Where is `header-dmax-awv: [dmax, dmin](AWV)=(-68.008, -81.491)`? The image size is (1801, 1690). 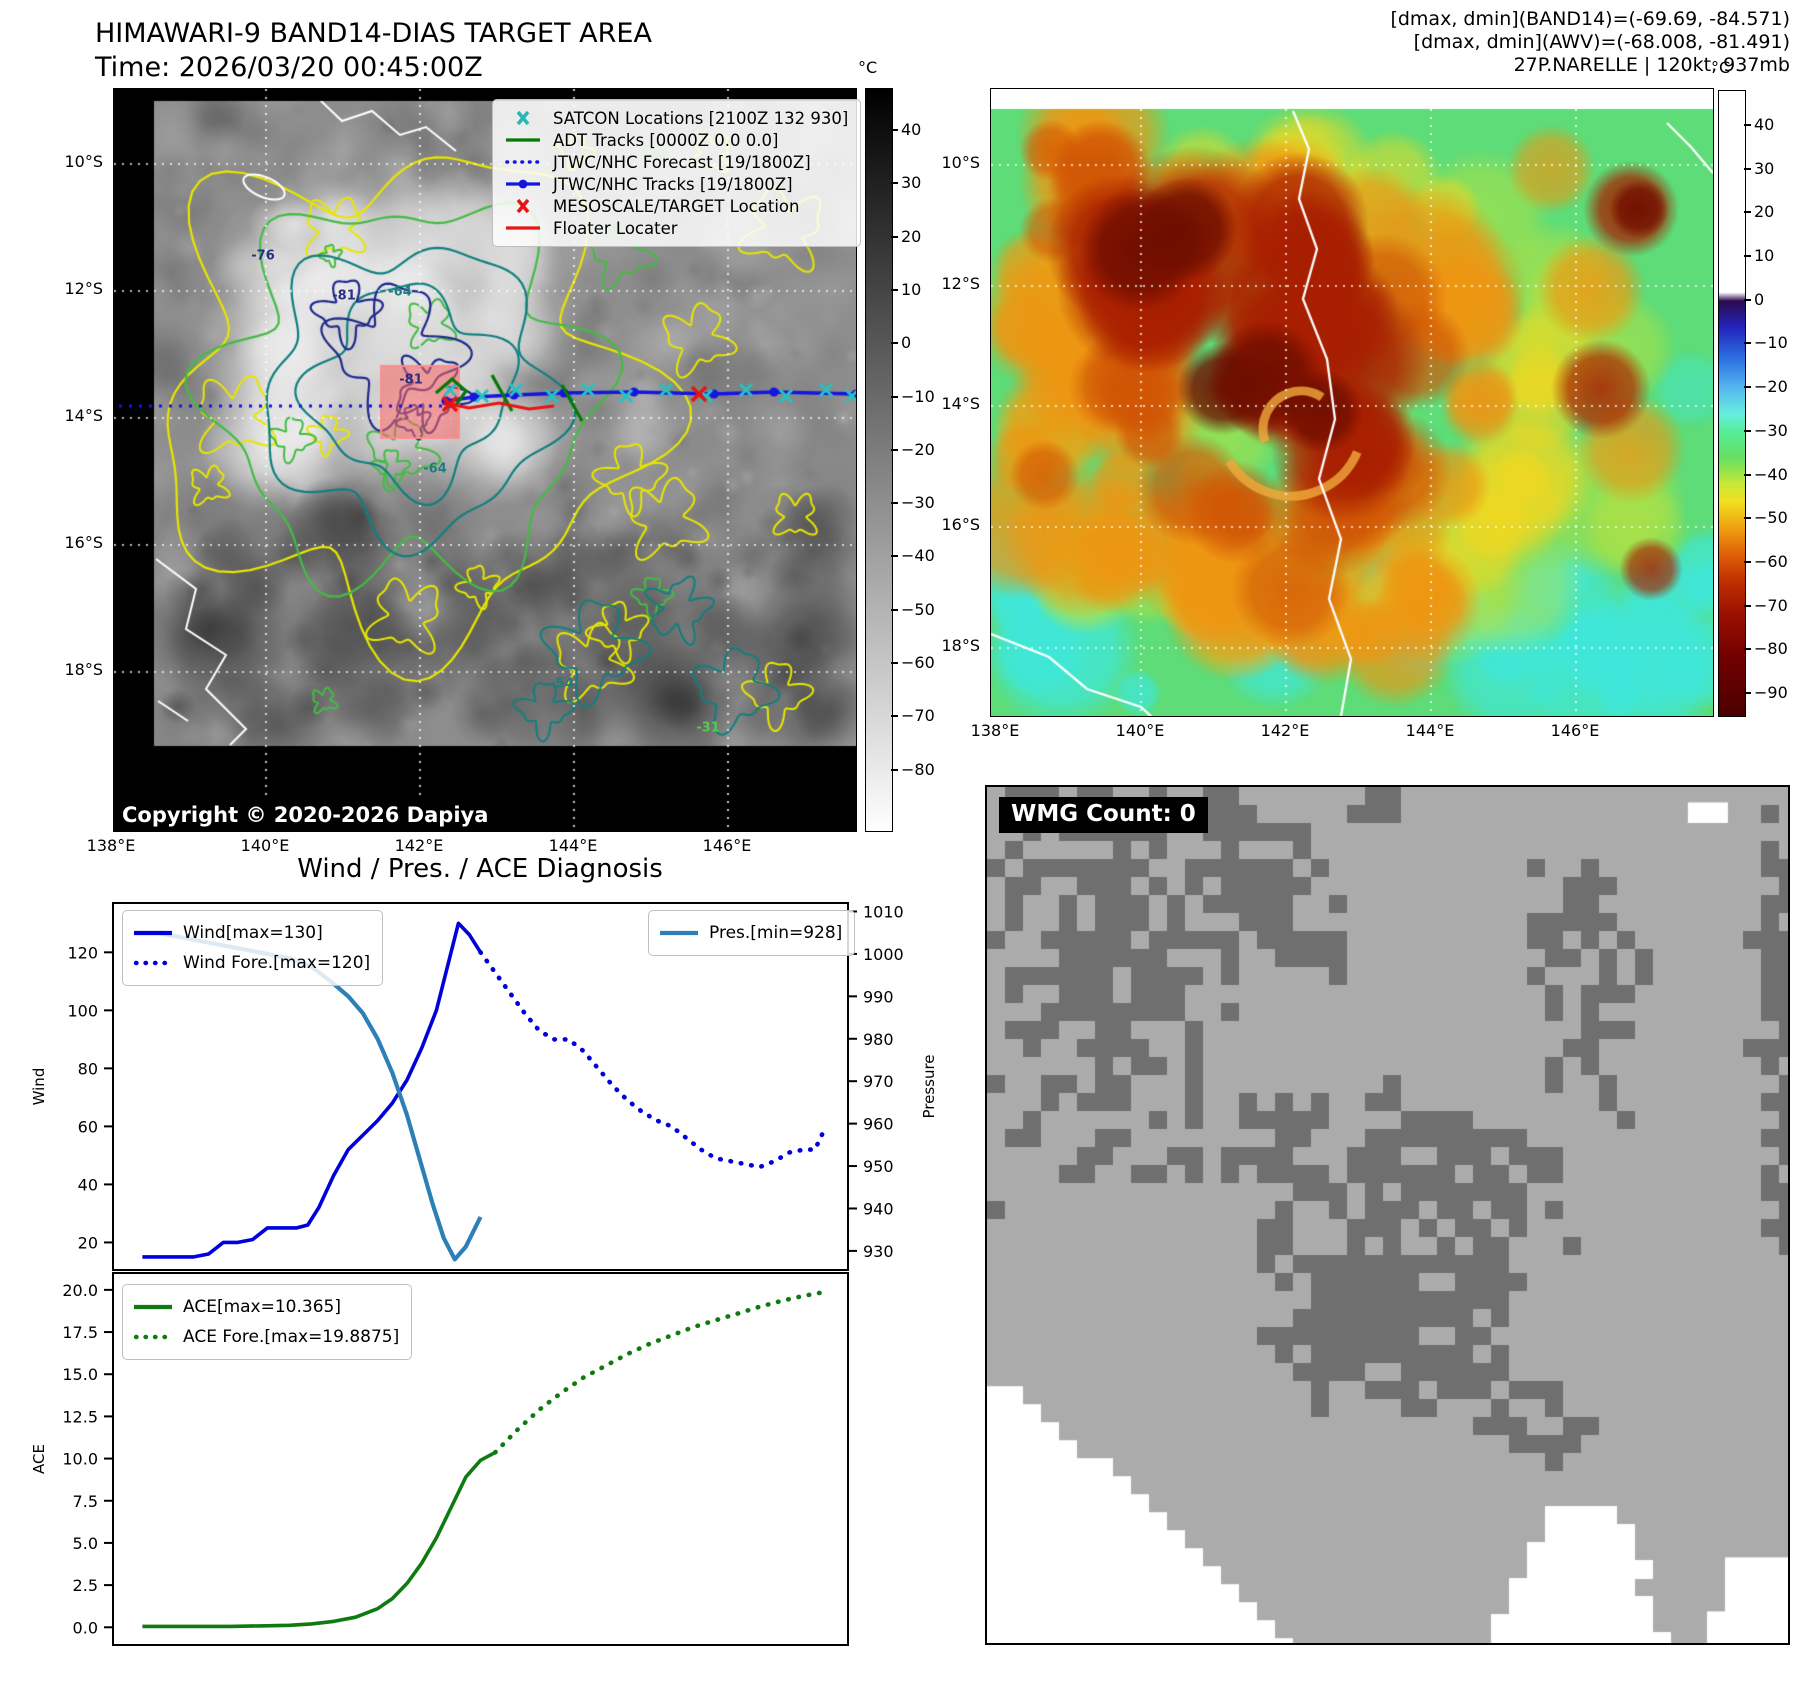
header-dmax-awv: [dmax, dmin](AWV)=(-68.008, -81.491) is located at coordinates (1601, 42).